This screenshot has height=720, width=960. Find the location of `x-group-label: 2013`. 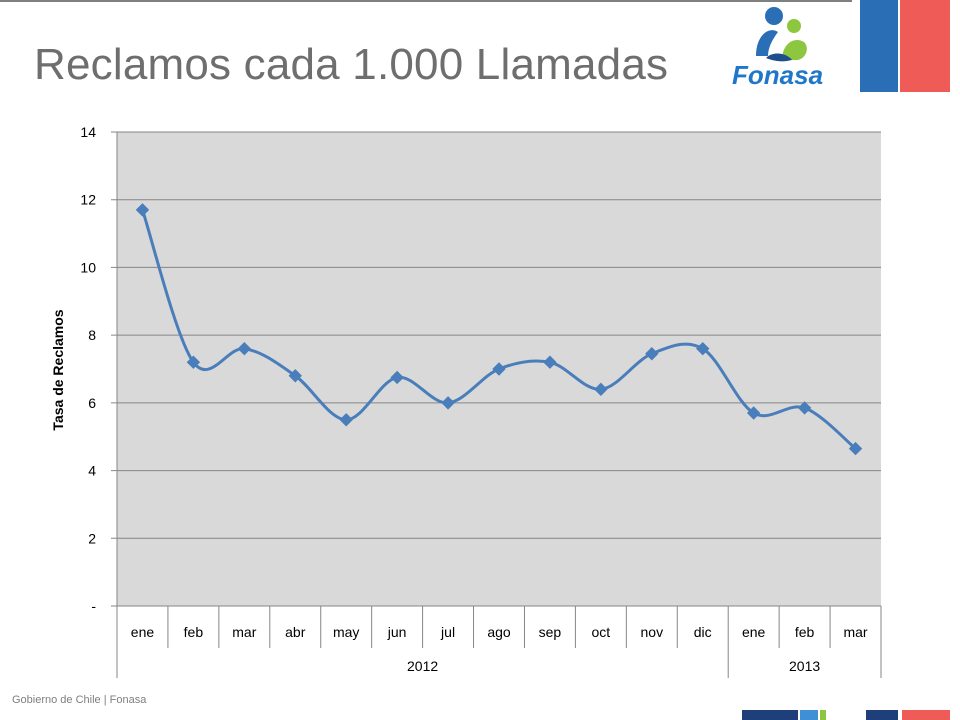

x-group-label: 2013 is located at coordinates (804, 666).